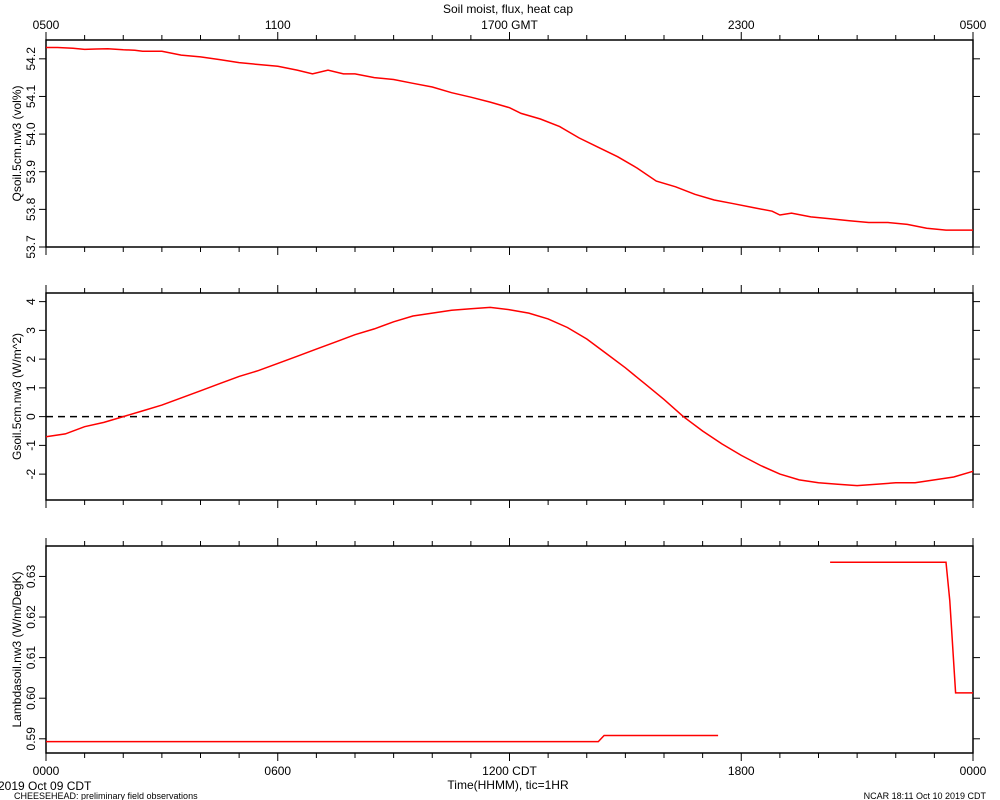  Describe the element at coordinates (31, 247) in the screenshot. I see `y-tick-label: 53.7` at that location.